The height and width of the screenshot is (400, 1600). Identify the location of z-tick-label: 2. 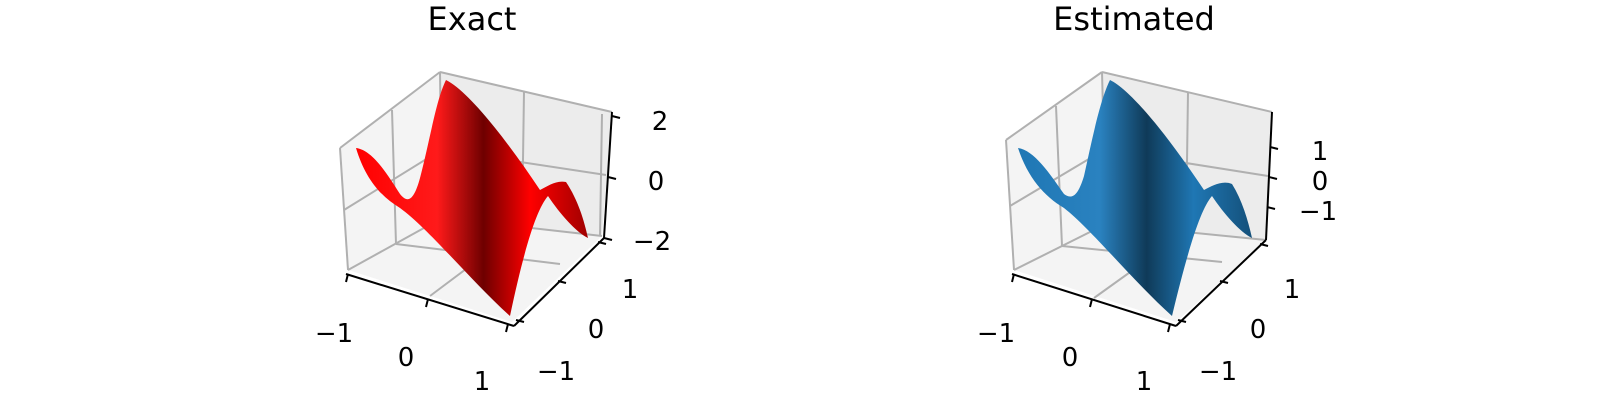
(660, 122).